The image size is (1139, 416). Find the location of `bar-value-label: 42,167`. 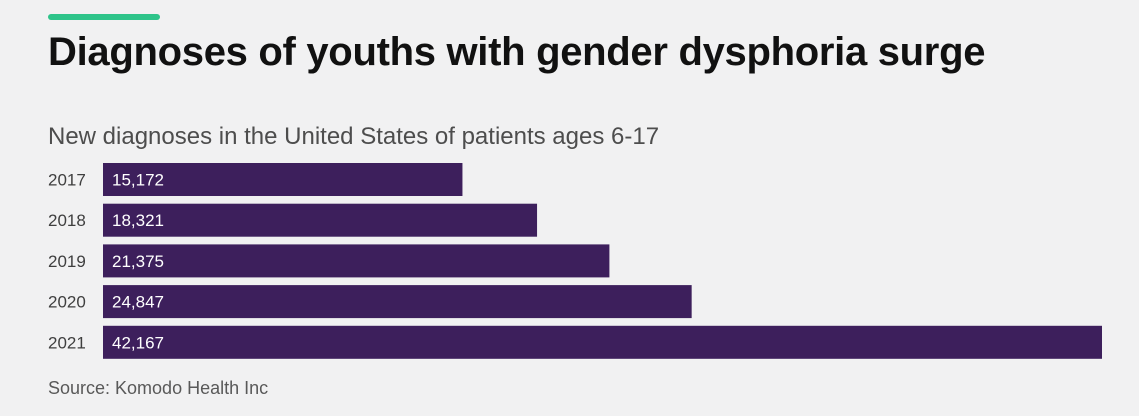

bar-value-label: 42,167 is located at coordinates (138, 342).